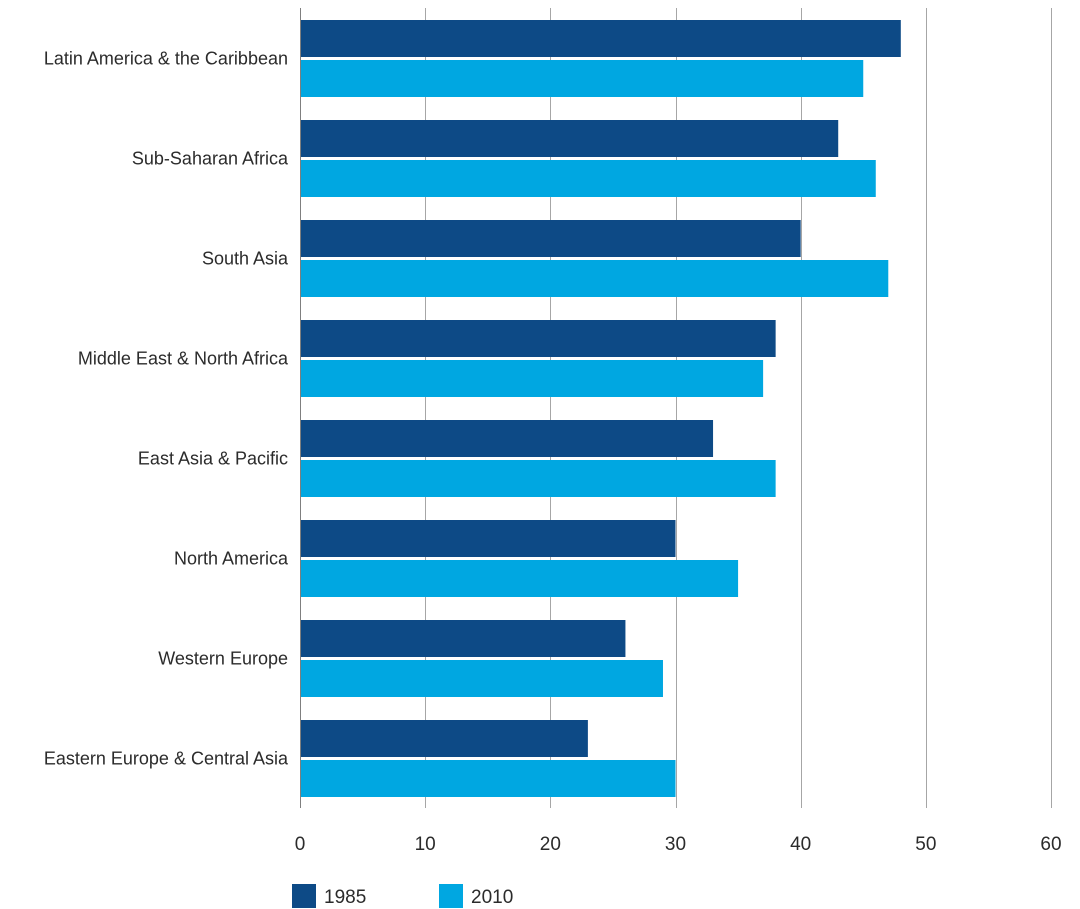 This screenshot has width=1080, height=909. What do you see at coordinates (166, 759) in the screenshot?
I see `category-label: Eastern Europe & Central Asia` at bounding box center [166, 759].